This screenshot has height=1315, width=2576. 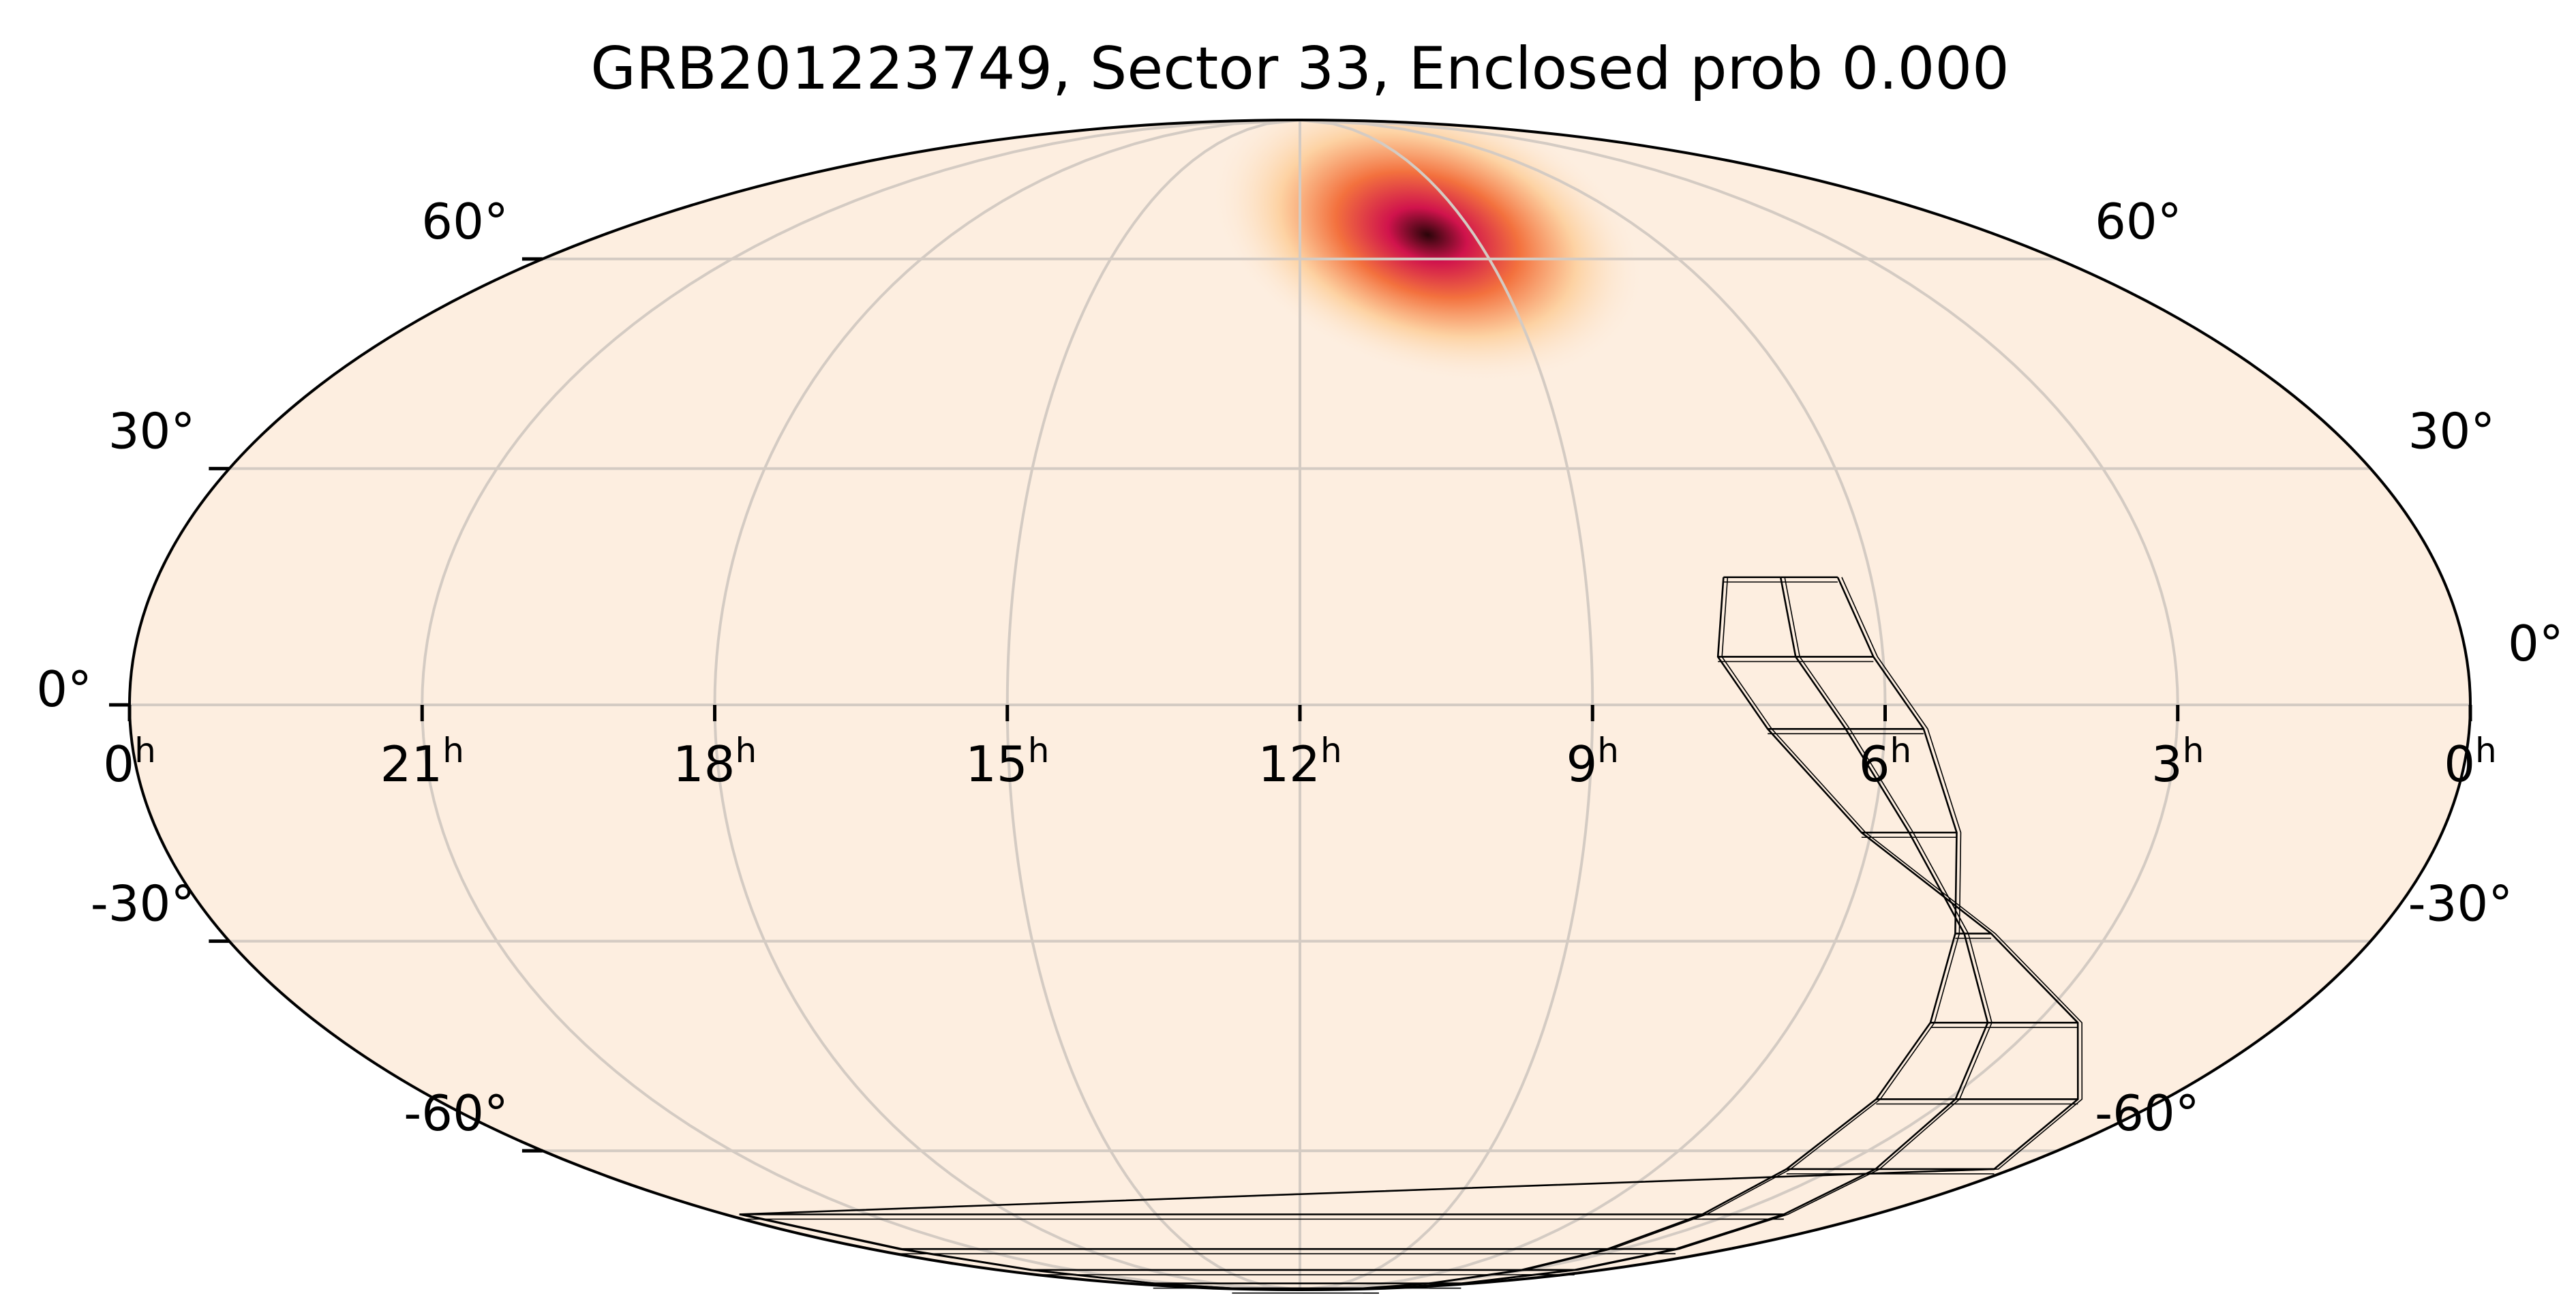 I want to click on dec-tick-label-left: 30°, so click(x=152, y=430).